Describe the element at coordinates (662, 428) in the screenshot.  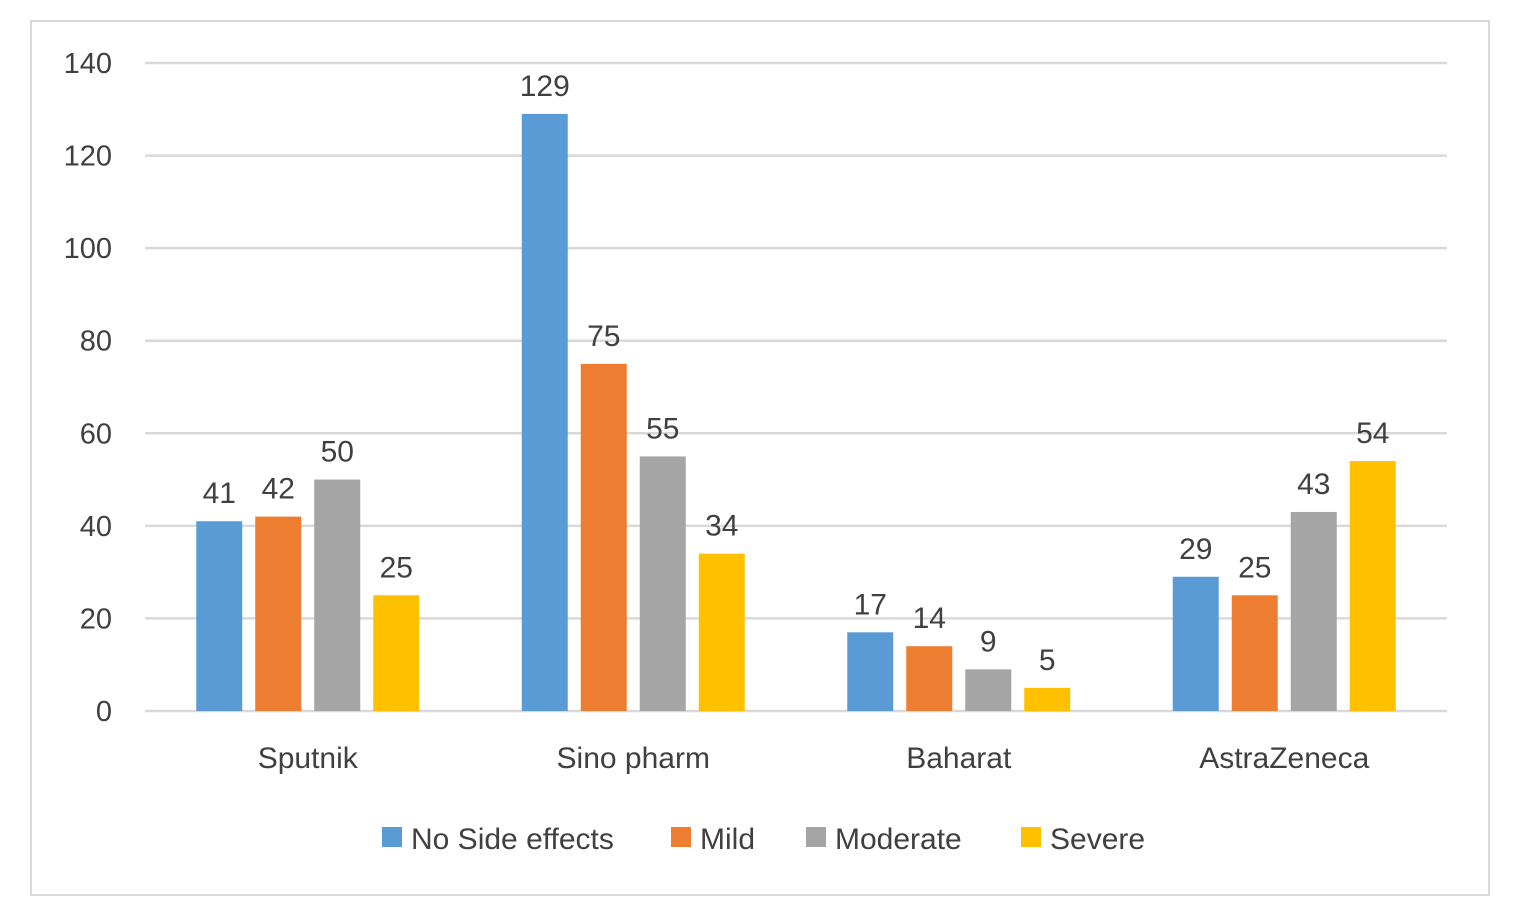
I see `data-label: 55` at that location.